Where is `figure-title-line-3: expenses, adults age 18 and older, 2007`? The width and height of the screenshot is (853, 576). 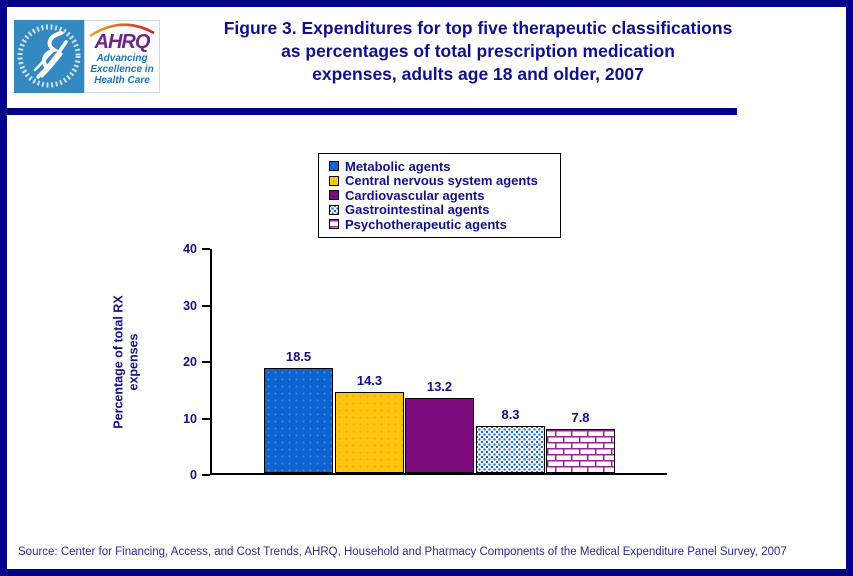 figure-title-line-3: expenses, adults age 18 and older, 2007 is located at coordinates (478, 74).